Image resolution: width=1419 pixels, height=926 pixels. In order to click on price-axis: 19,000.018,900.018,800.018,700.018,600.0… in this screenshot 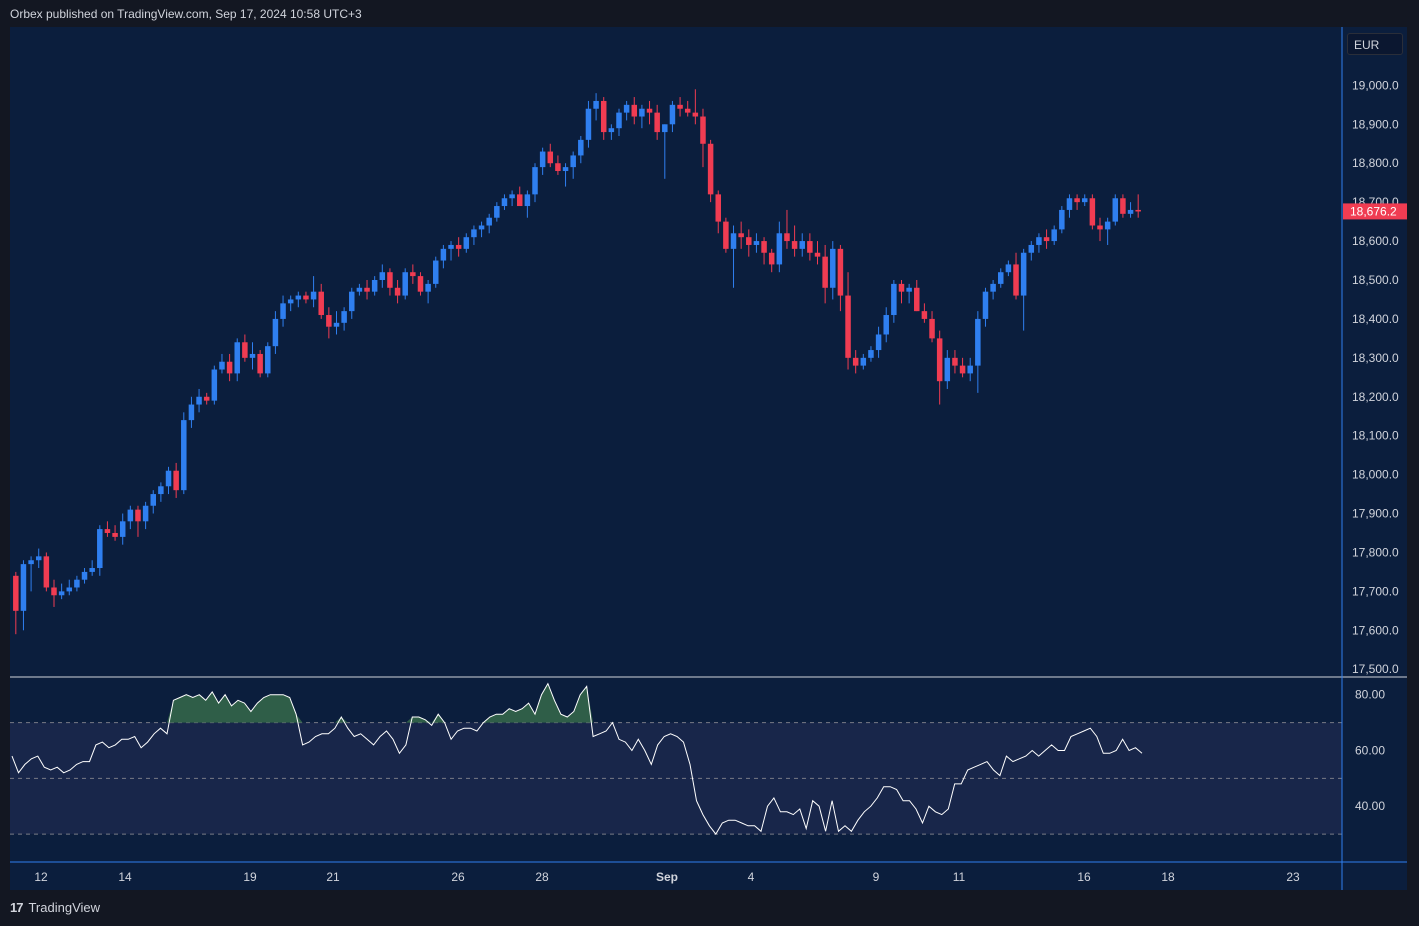, I will do `click(1375, 377)`.